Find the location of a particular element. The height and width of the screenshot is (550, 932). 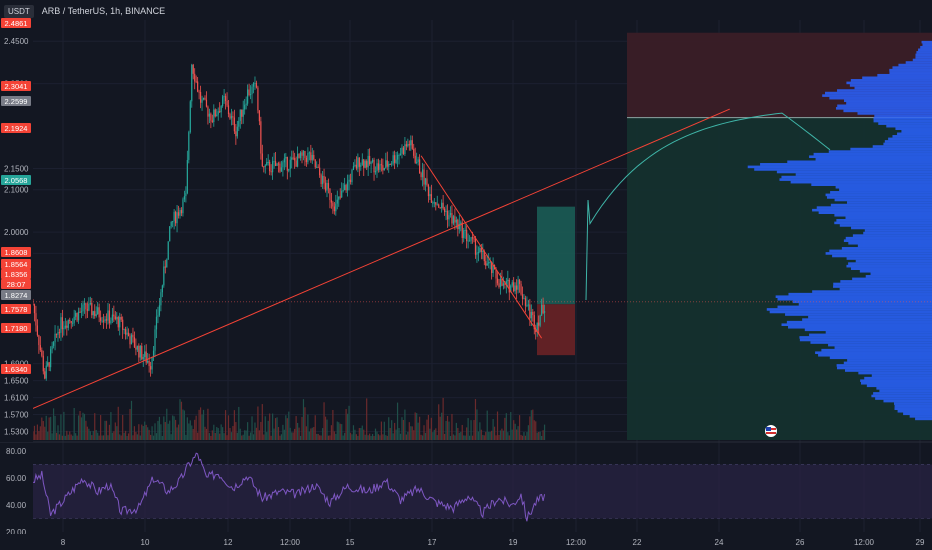

long-position-tool is located at coordinates (556, 281).